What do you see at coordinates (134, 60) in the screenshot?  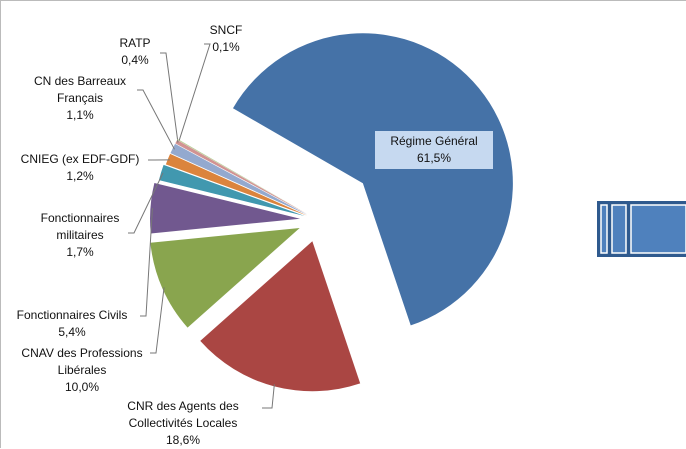 I see `slice-value: 0,4%` at bounding box center [134, 60].